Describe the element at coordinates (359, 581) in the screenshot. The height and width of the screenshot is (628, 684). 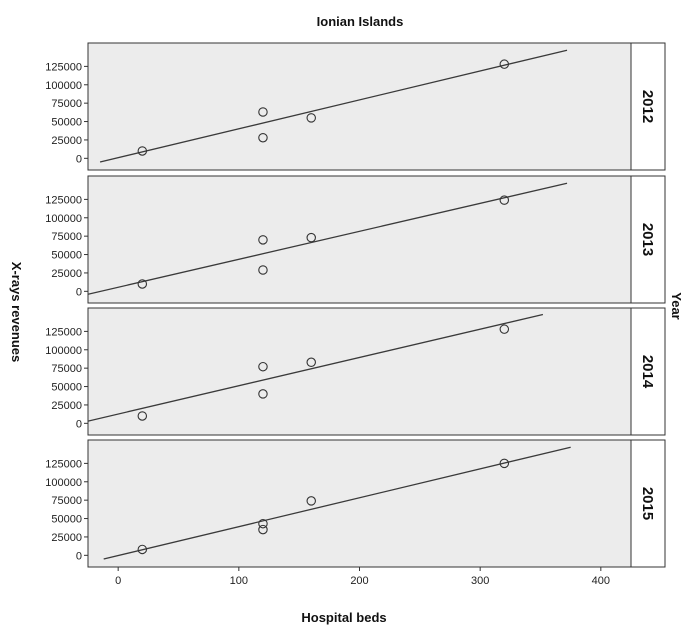
I see `x-tick-label: 200` at that location.